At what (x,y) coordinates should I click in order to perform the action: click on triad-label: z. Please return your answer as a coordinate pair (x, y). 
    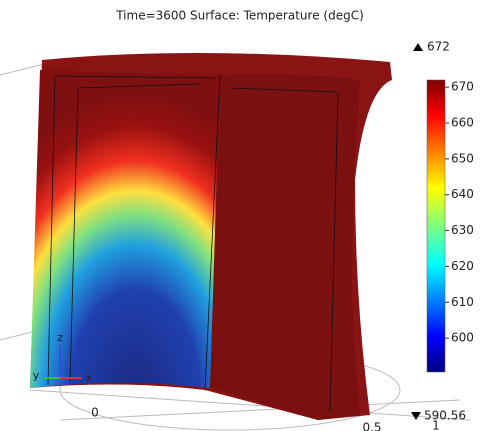
    Looking at the image, I should click on (60, 337).